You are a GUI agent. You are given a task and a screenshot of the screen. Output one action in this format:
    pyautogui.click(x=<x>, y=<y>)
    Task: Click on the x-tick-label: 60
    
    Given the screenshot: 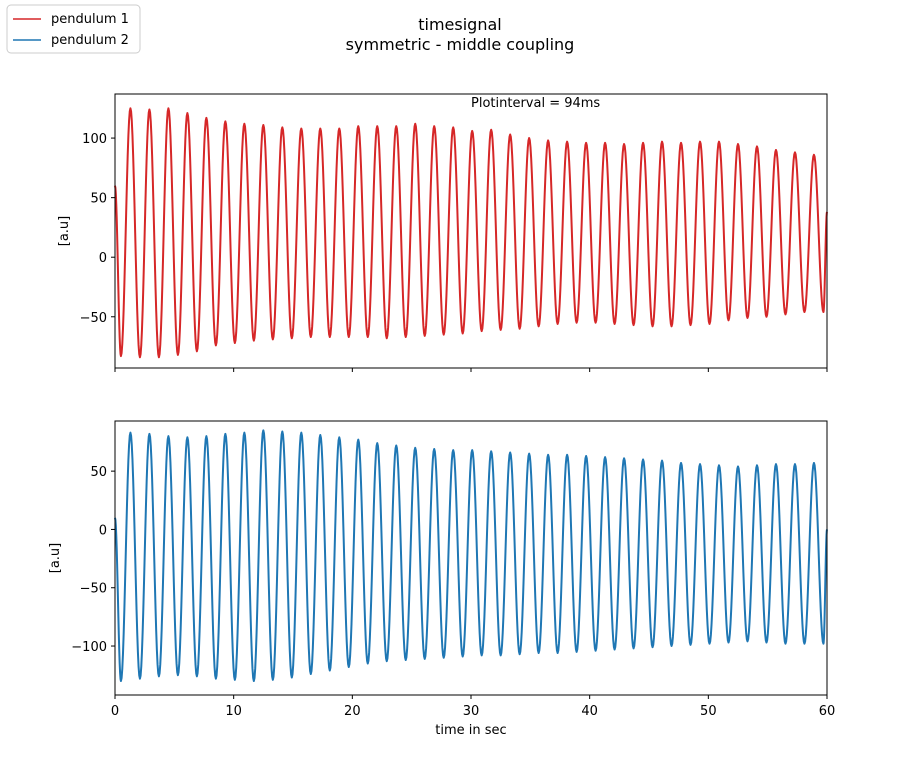 What is the action you would take?
    pyautogui.click(x=827, y=711)
    